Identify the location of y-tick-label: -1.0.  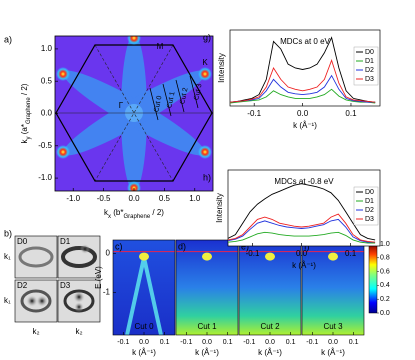
(45, 177).